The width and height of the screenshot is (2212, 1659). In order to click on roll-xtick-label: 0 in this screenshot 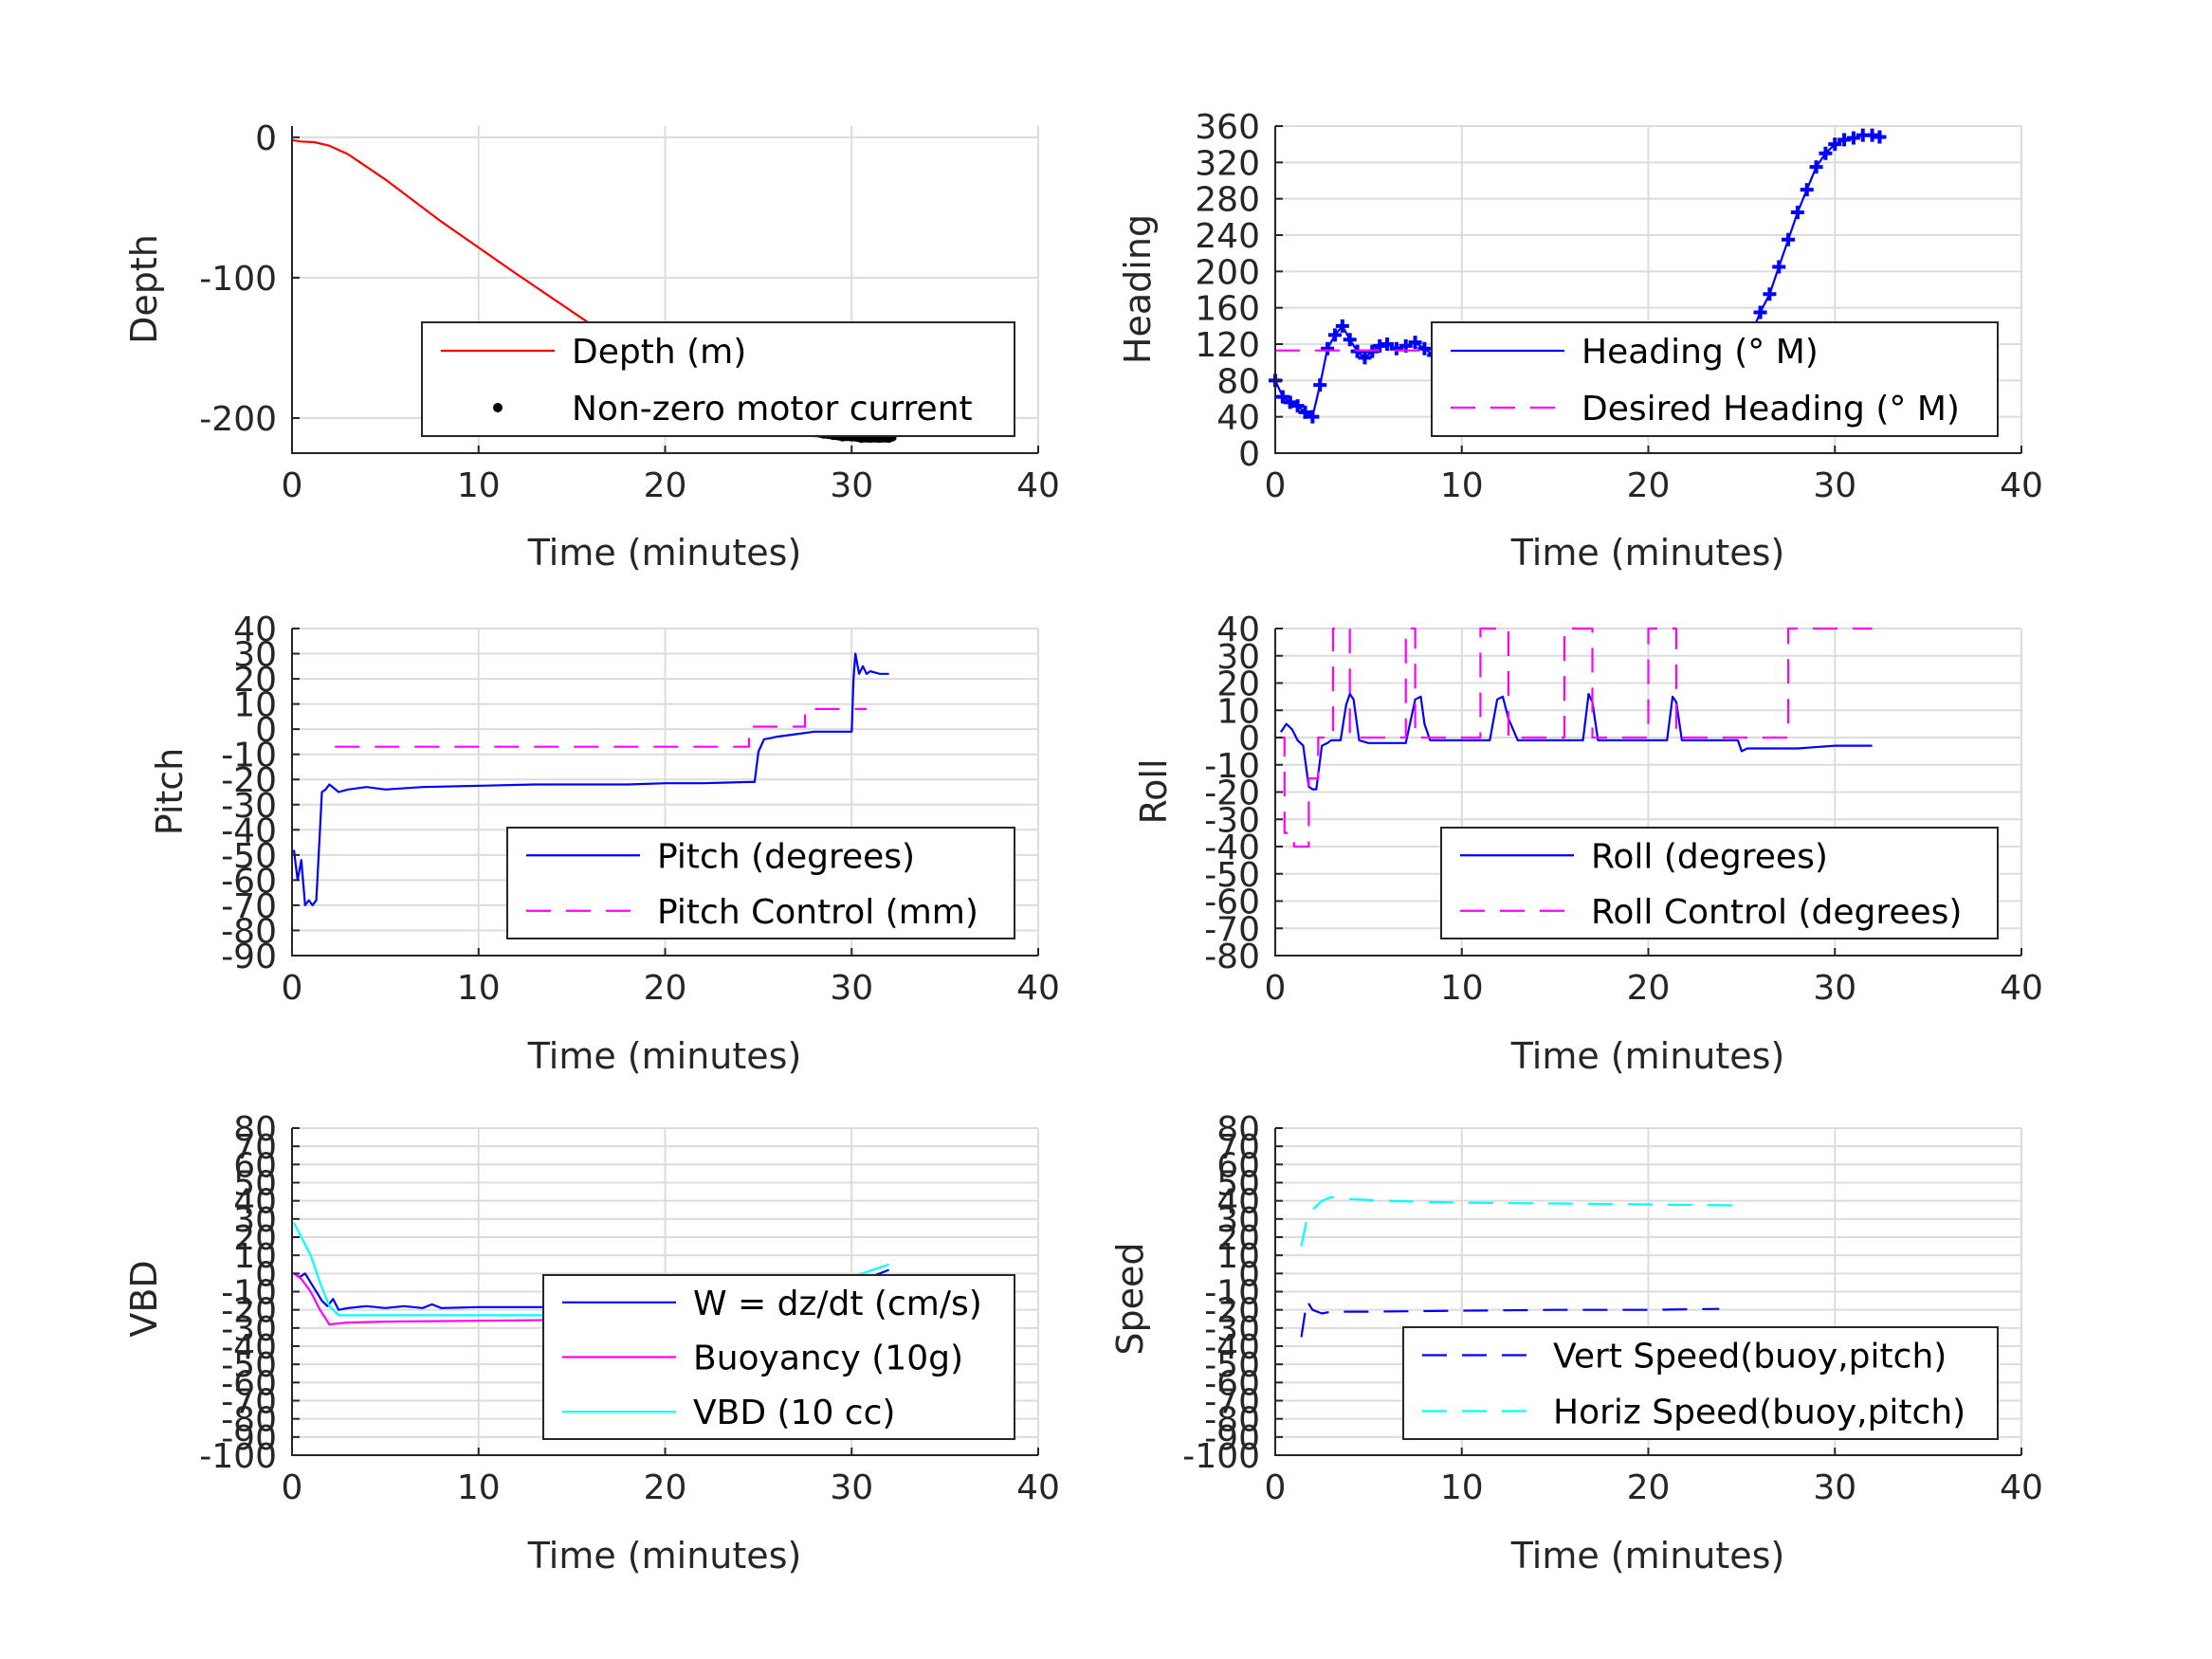, I will do `click(1276, 988)`.